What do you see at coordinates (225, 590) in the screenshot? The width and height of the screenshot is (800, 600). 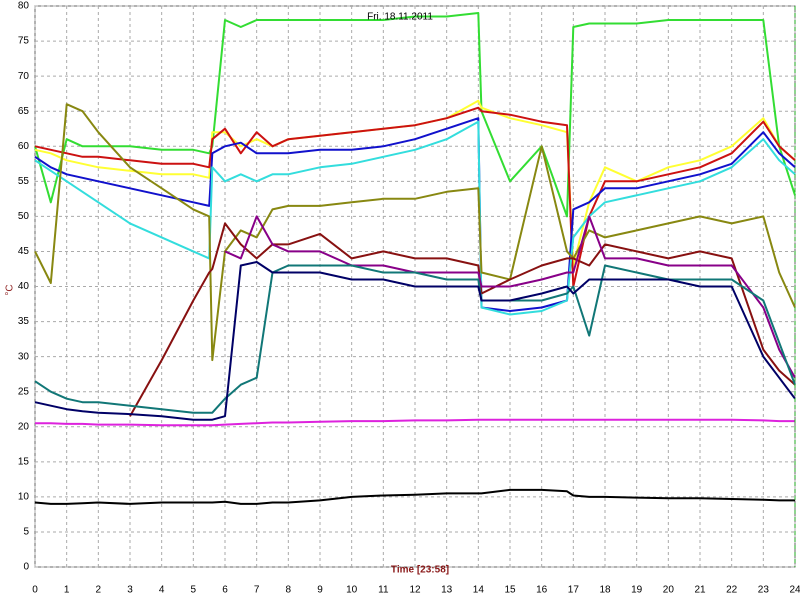 I see `x-tick-label: 6` at bounding box center [225, 590].